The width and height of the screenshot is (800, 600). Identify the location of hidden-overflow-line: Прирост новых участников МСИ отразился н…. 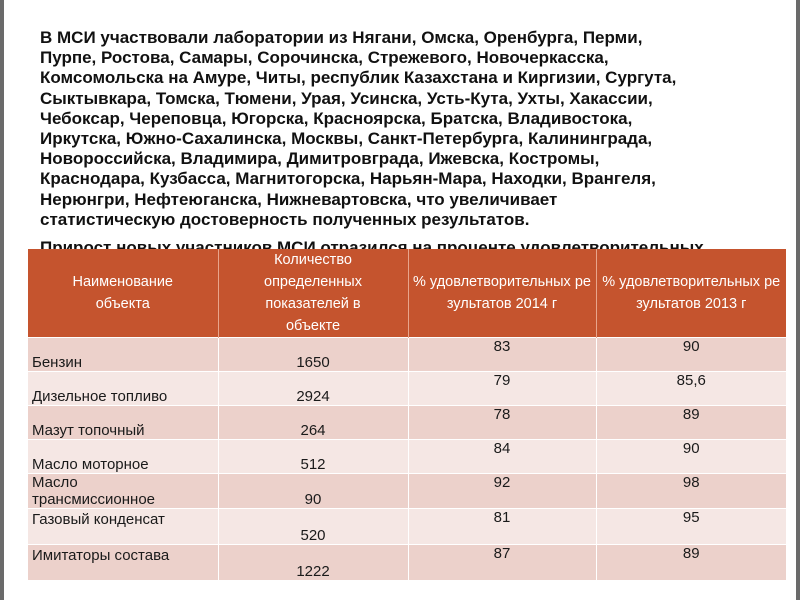
(372, 245).